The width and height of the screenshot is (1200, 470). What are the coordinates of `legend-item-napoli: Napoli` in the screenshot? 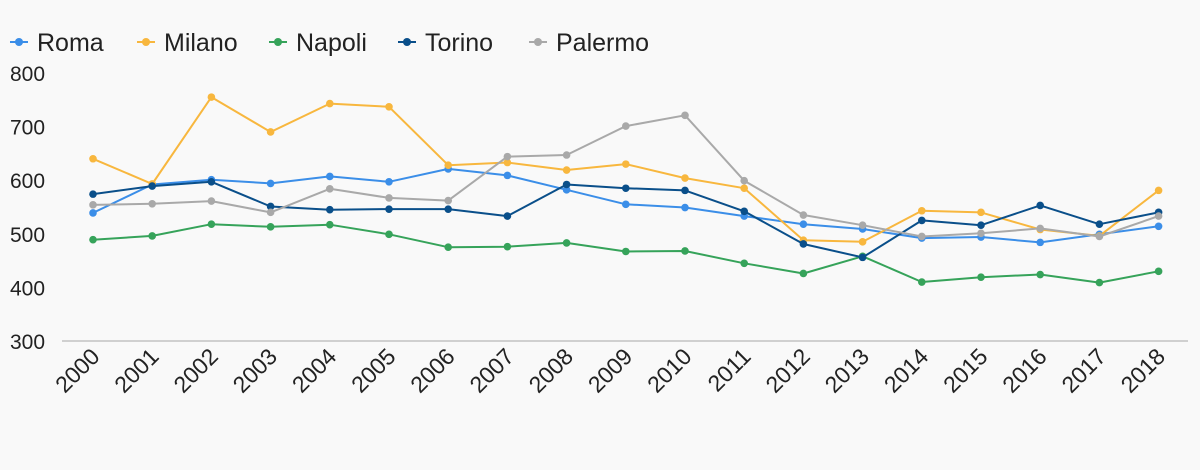 It's located at (318, 43).